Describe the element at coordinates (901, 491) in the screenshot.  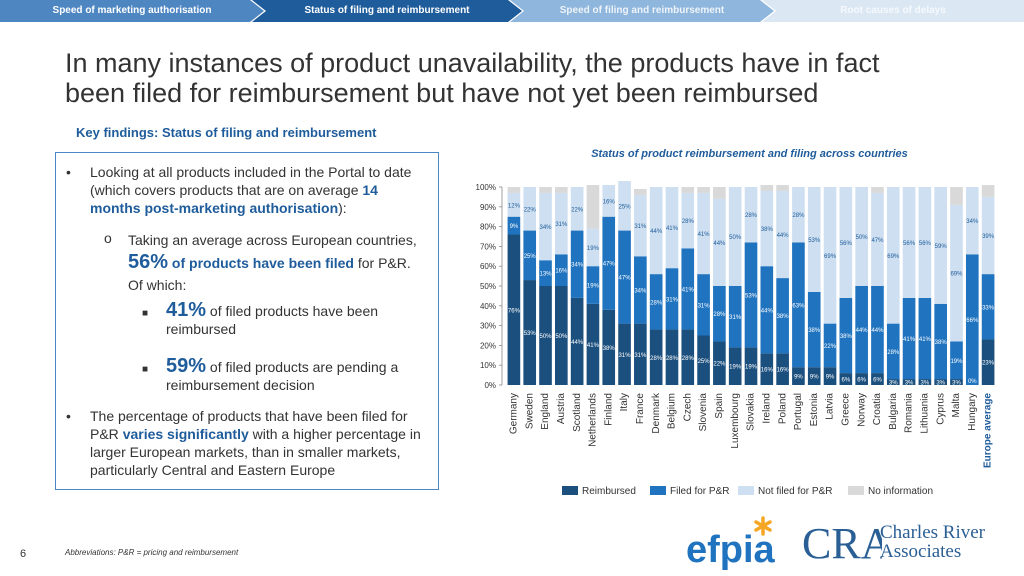
I see `legend-label: No information` at that location.